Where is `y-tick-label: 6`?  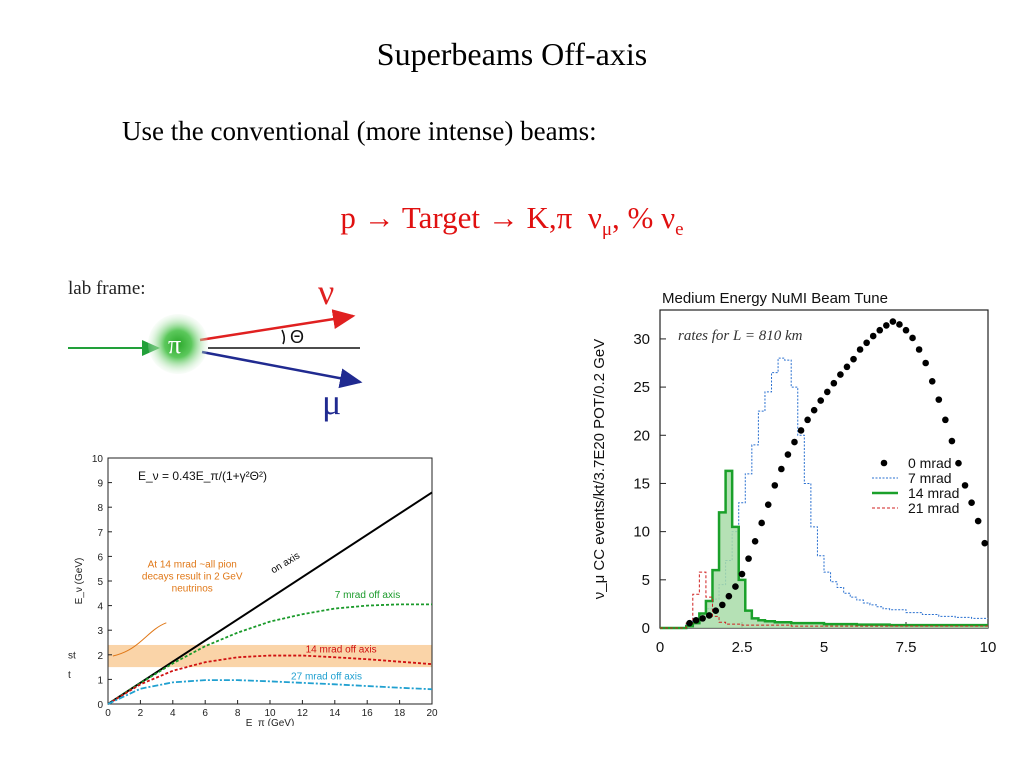
y-tick-label: 6 is located at coordinates (100, 557).